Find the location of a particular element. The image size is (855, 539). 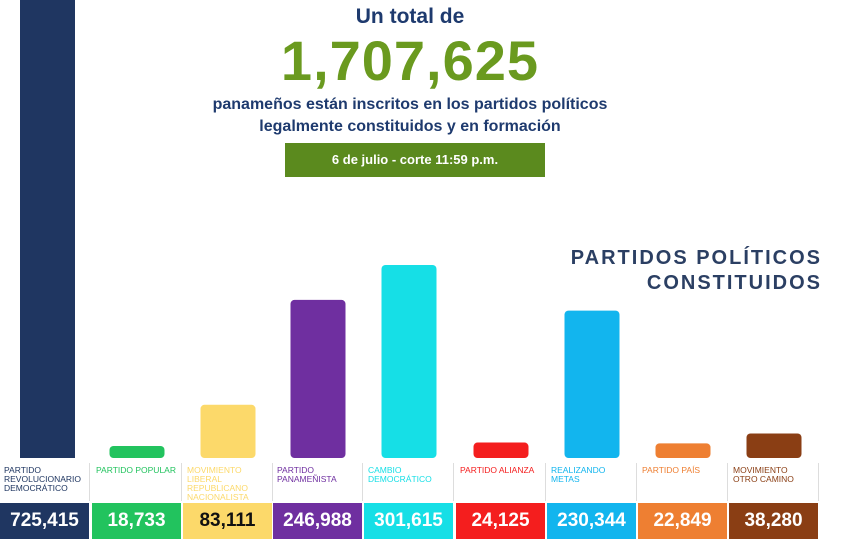

category-label: PARTIDO ALIANZA is located at coordinates (501, 482).